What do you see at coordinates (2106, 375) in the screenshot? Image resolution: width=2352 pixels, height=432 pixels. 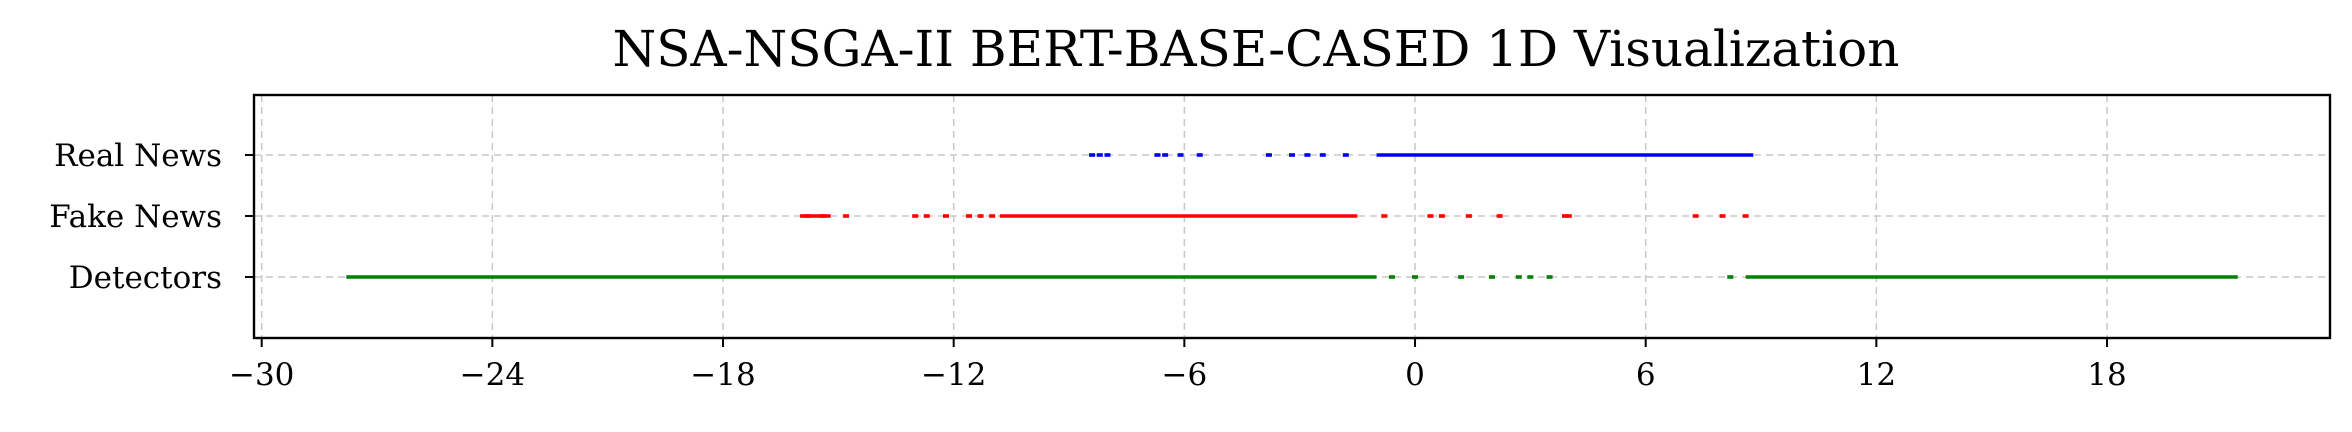 I see `x-tick-label: 18` at bounding box center [2106, 375].